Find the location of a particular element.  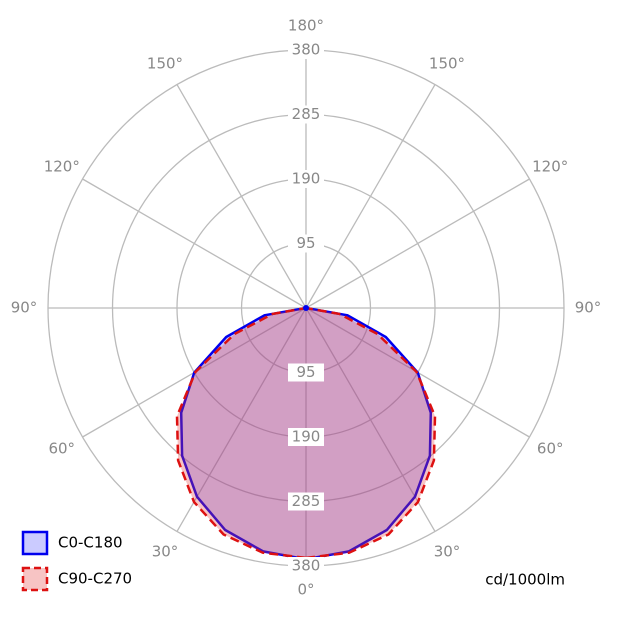

legend-label: C90-C270 is located at coordinates (95, 579).